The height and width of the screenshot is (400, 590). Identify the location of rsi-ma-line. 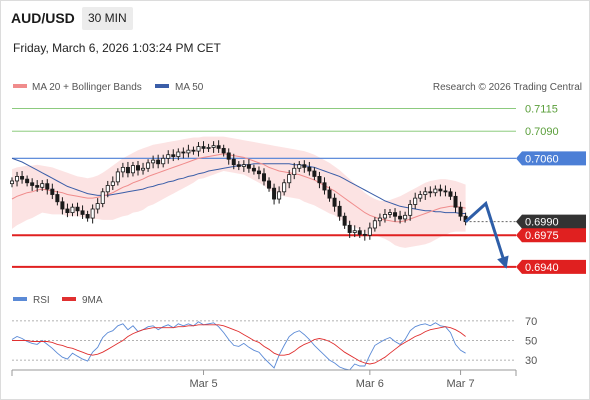
(239, 344).